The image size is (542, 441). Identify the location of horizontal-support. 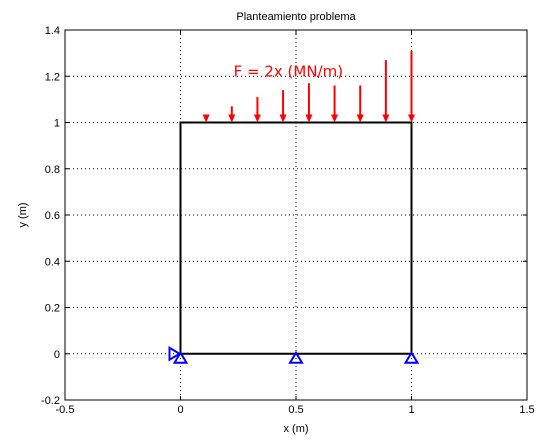
(175, 353).